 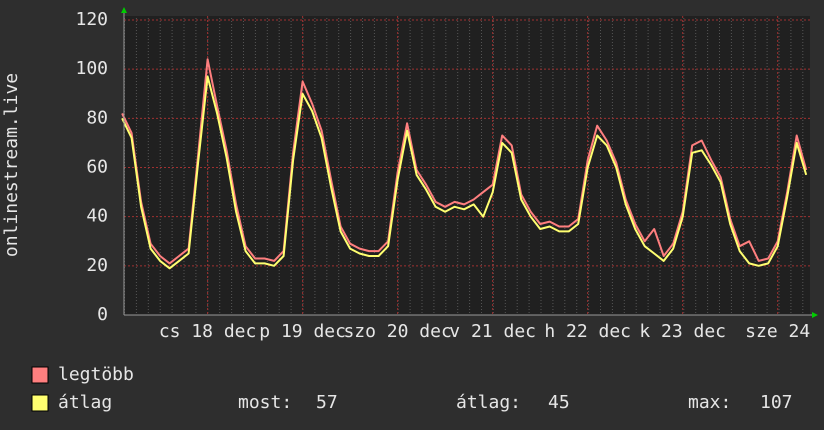 I want to click on y-tick-label: 80, so click(x=97, y=117).